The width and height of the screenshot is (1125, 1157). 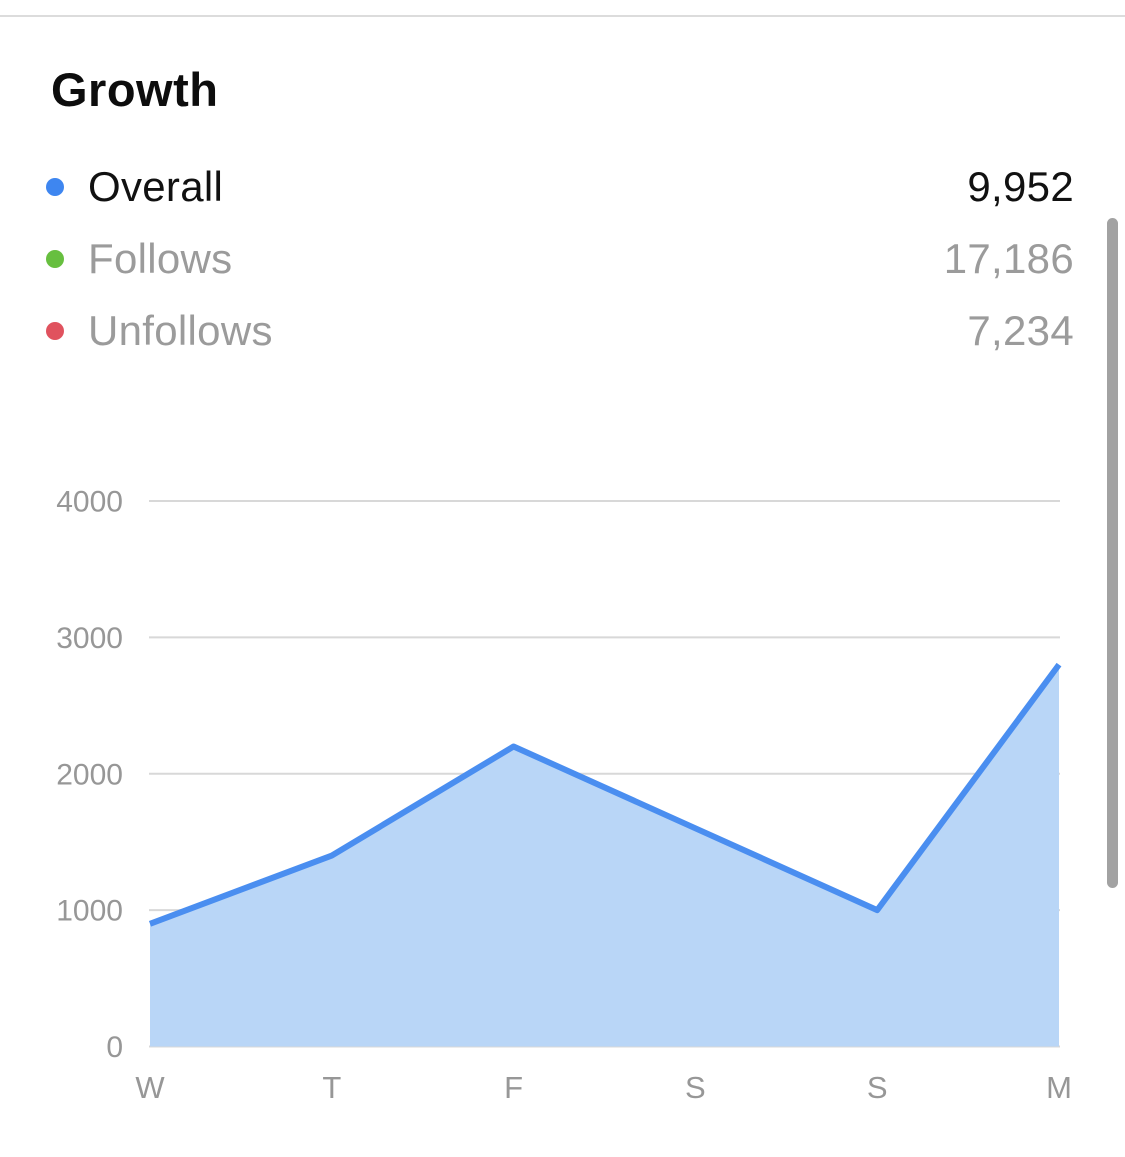 I want to click on legend-label: Overall, so click(x=156, y=186).